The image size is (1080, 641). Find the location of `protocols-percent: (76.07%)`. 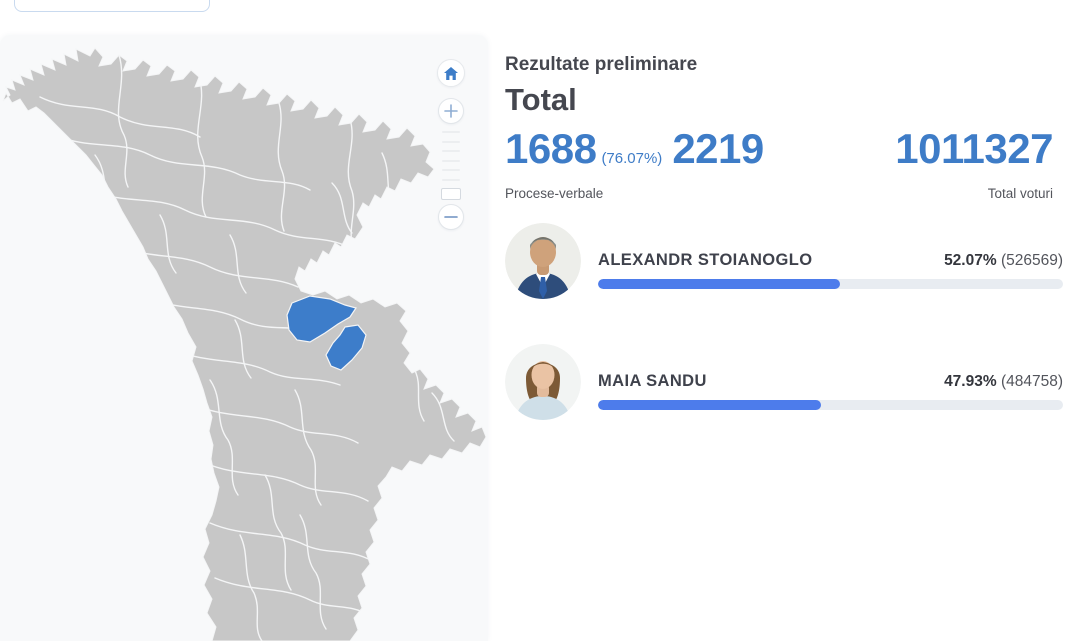

protocols-percent: (76.07%) is located at coordinates (632, 158).